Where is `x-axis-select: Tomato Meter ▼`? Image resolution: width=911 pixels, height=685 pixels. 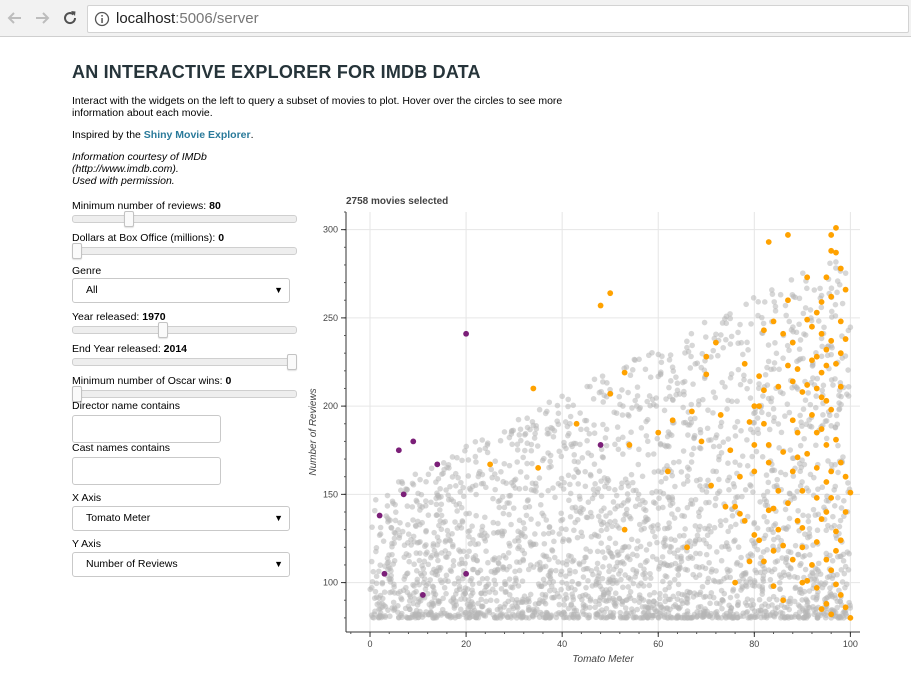
x-axis-select: Tomato Meter ▼ is located at coordinates (181, 518).